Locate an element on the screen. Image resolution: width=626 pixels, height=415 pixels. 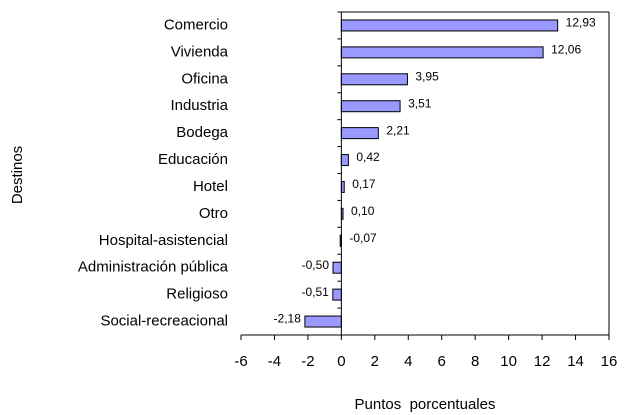
y-tick-label: Vivienda is located at coordinates (200, 51).